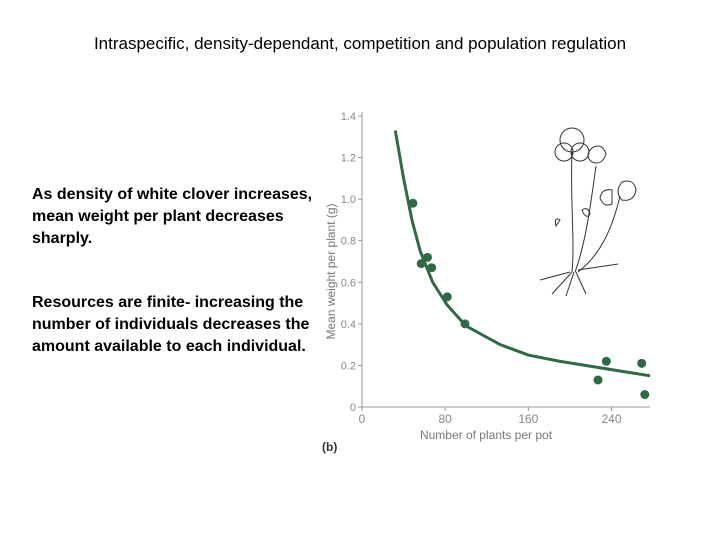 This screenshot has height=540, width=720. What do you see at coordinates (612, 419) in the screenshot?
I see `x-tick-label: 240` at bounding box center [612, 419].